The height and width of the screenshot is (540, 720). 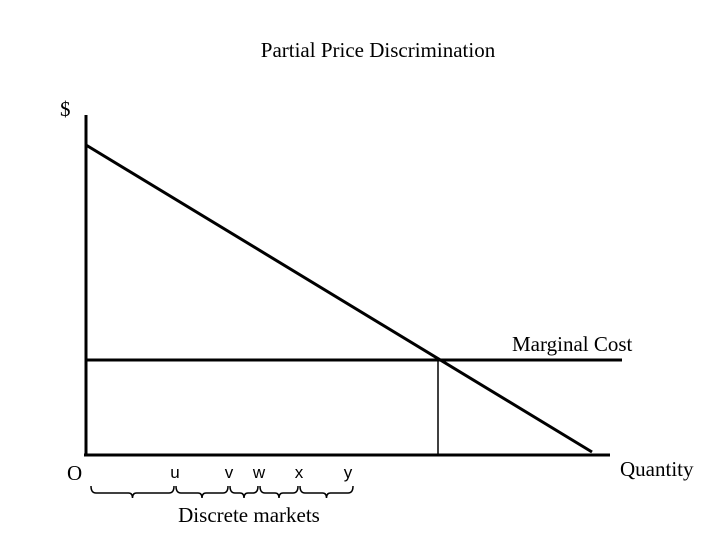 What do you see at coordinates (348, 472) in the screenshot?
I see `market-label: y` at bounding box center [348, 472].